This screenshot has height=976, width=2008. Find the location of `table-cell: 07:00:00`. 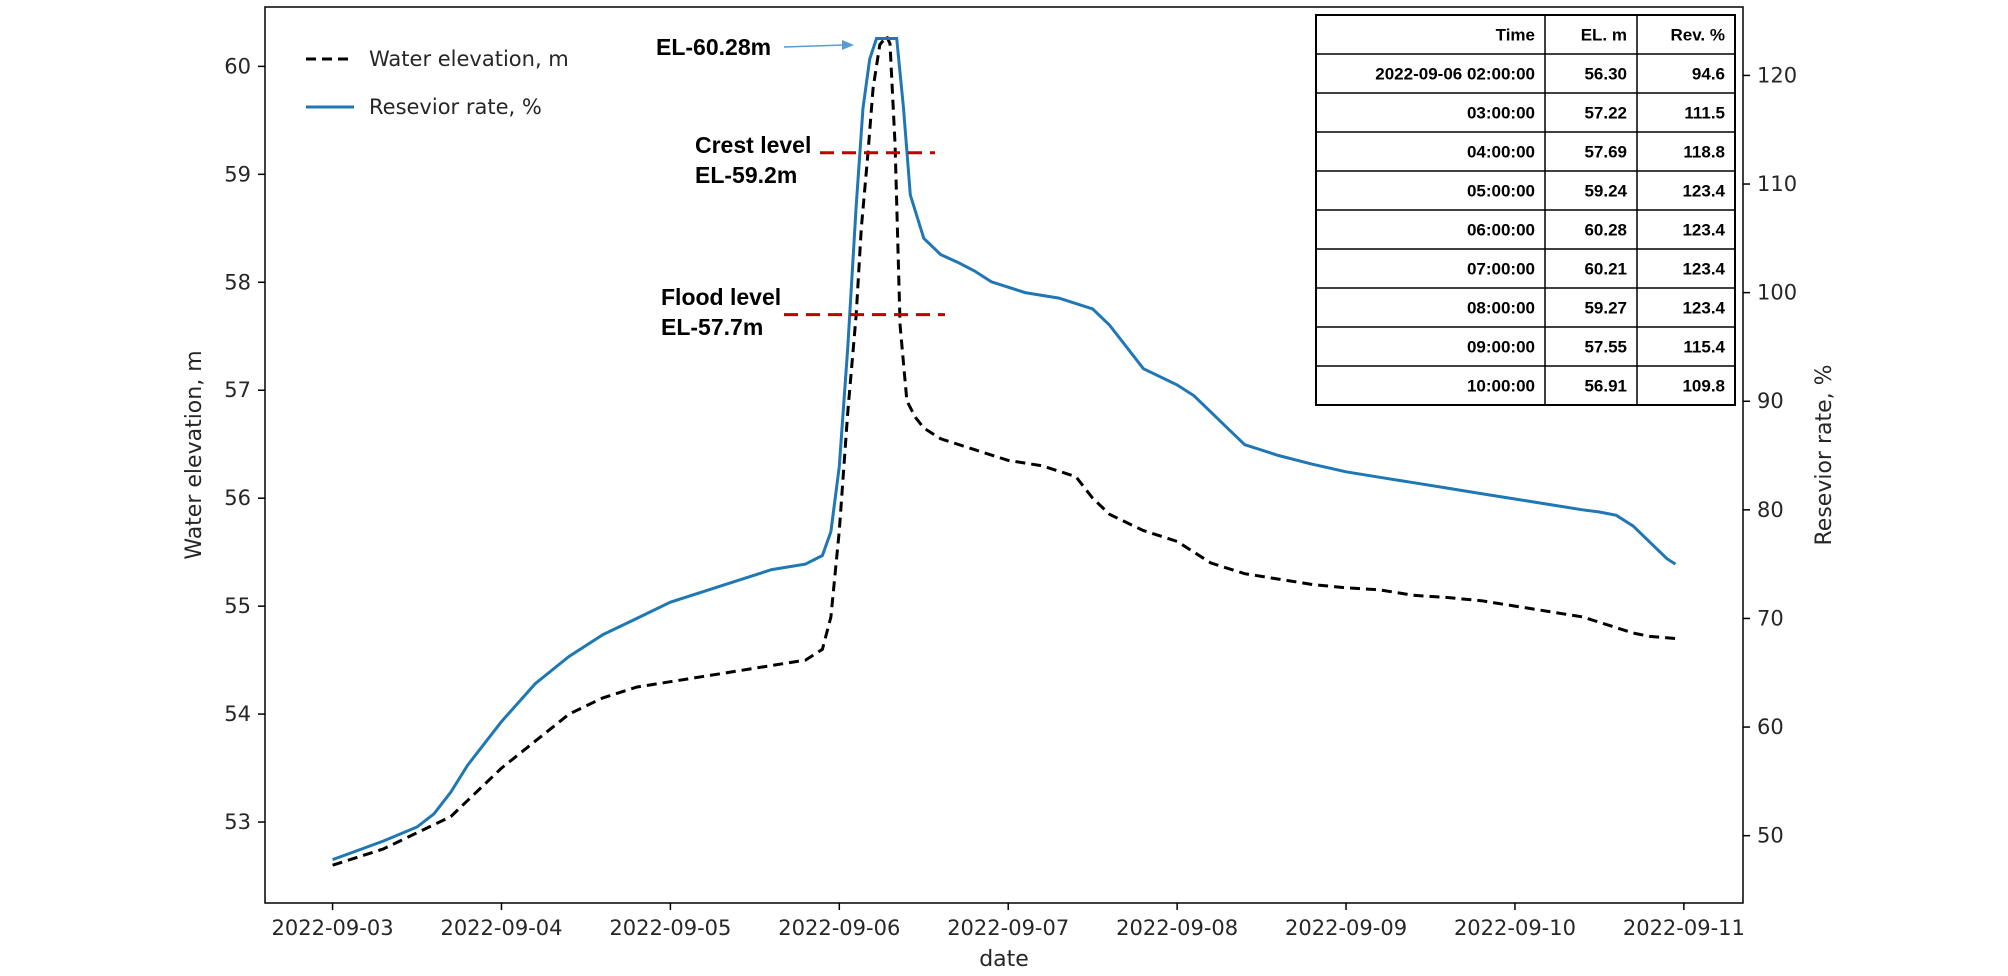

table-cell: 07:00:00 is located at coordinates (1501, 269).